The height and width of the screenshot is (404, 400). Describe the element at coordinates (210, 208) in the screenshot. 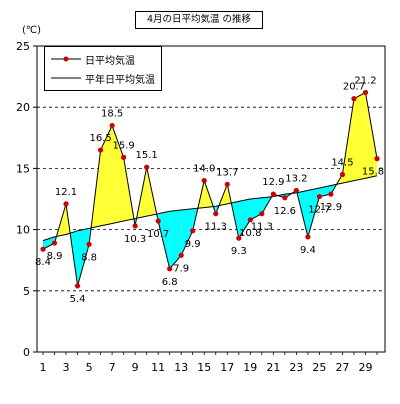

I see `series-line-normal` at that location.